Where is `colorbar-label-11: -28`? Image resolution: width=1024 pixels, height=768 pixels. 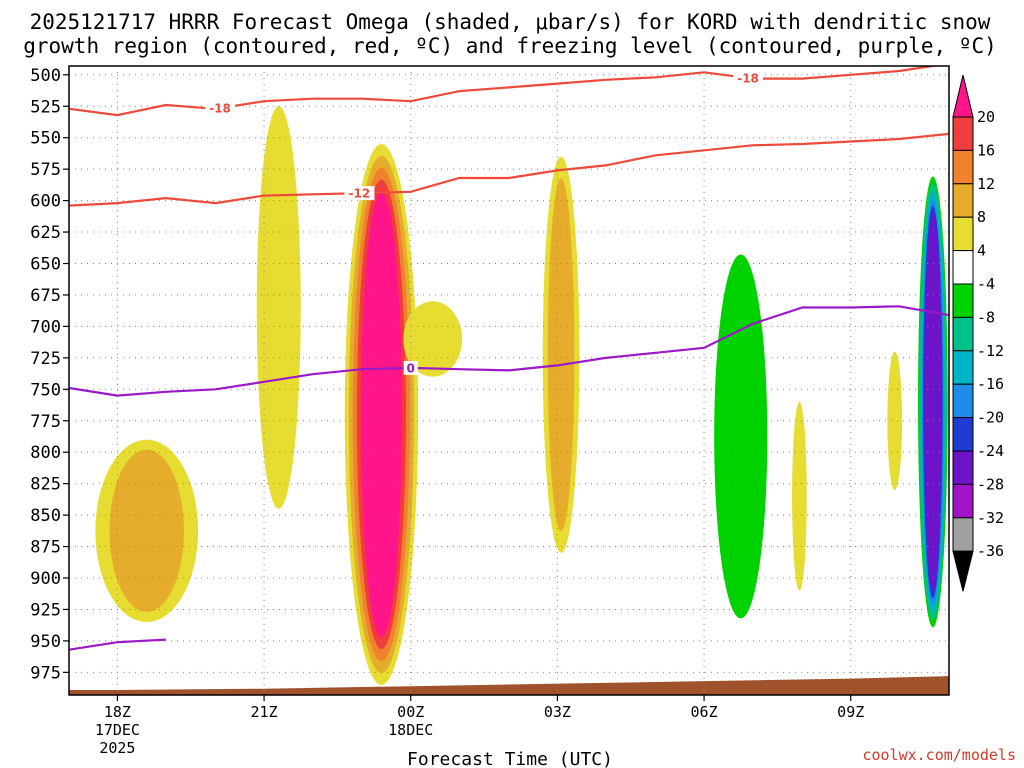
colorbar-label-11: -28 is located at coordinates (990, 484).